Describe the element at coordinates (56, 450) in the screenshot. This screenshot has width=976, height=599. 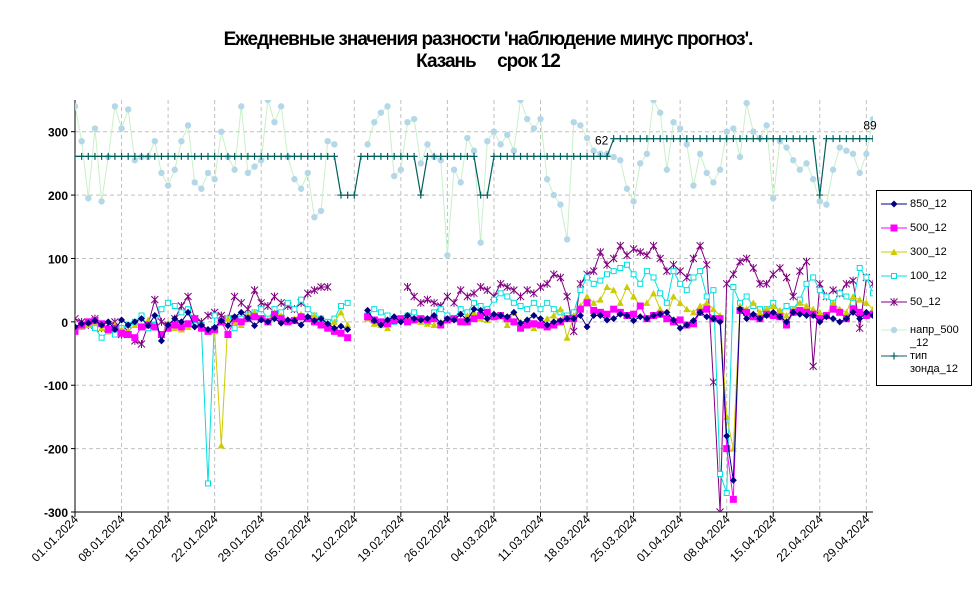
I see `y-tick-label: -200` at that location.